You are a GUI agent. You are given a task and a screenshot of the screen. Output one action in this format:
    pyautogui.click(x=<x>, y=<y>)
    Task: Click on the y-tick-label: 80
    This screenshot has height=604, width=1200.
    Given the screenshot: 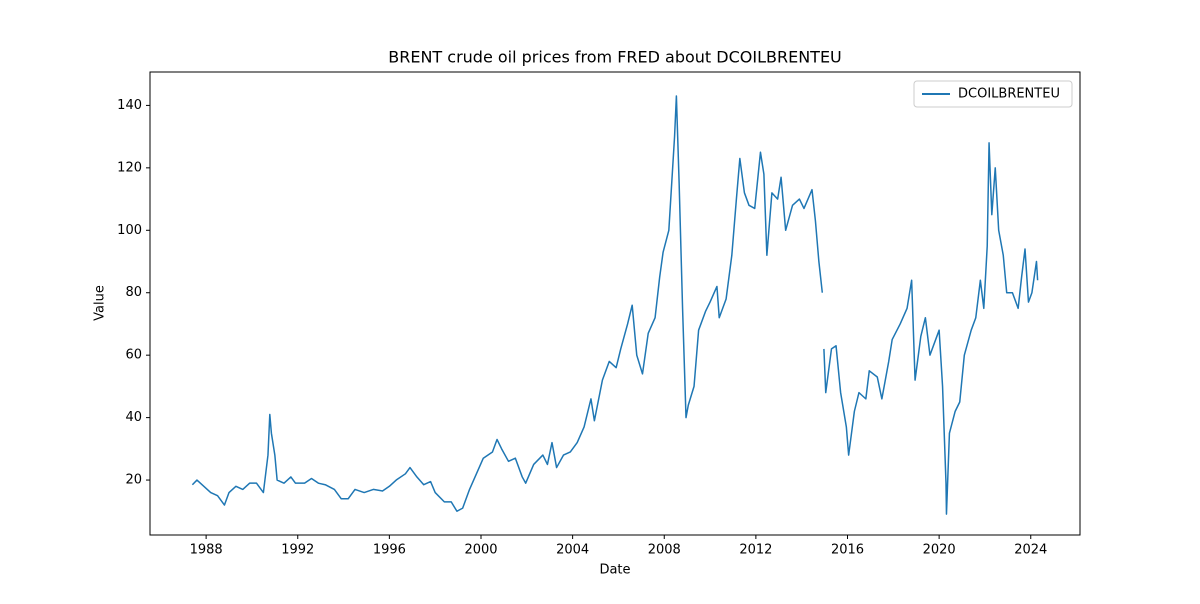 What is the action you would take?
    pyautogui.click(x=133, y=292)
    